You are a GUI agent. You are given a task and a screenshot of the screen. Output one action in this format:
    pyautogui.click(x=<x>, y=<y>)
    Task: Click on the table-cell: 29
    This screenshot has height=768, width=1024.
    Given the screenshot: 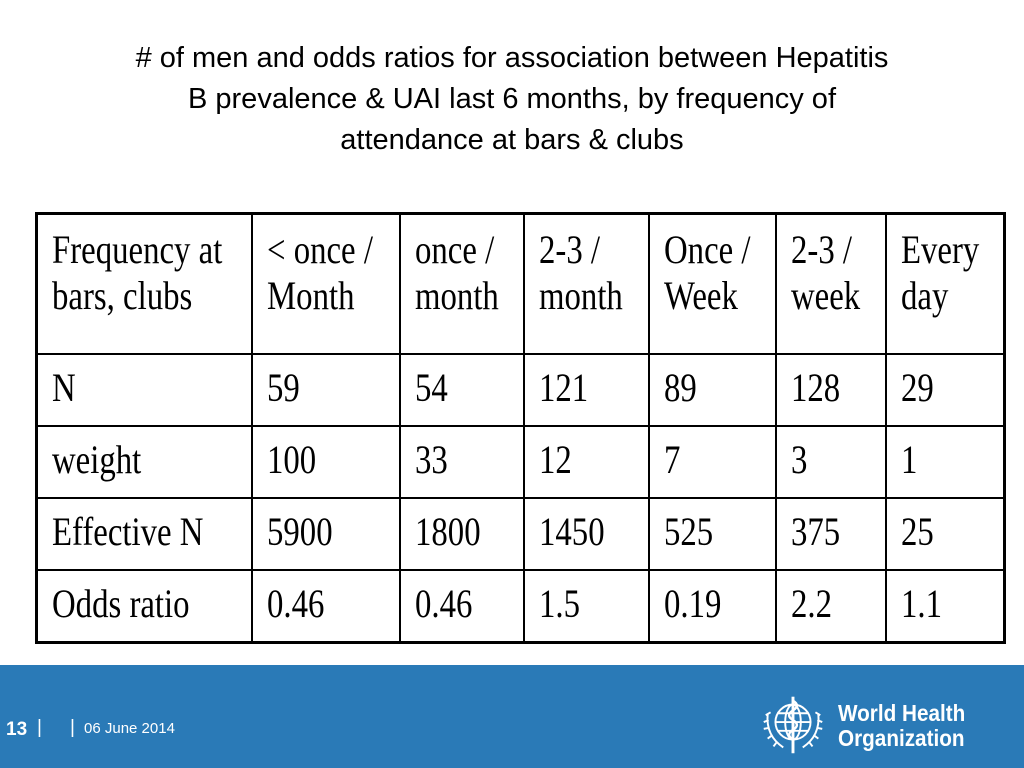 What is the action you would take?
    pyautogui.click(x=945, y=390)
    